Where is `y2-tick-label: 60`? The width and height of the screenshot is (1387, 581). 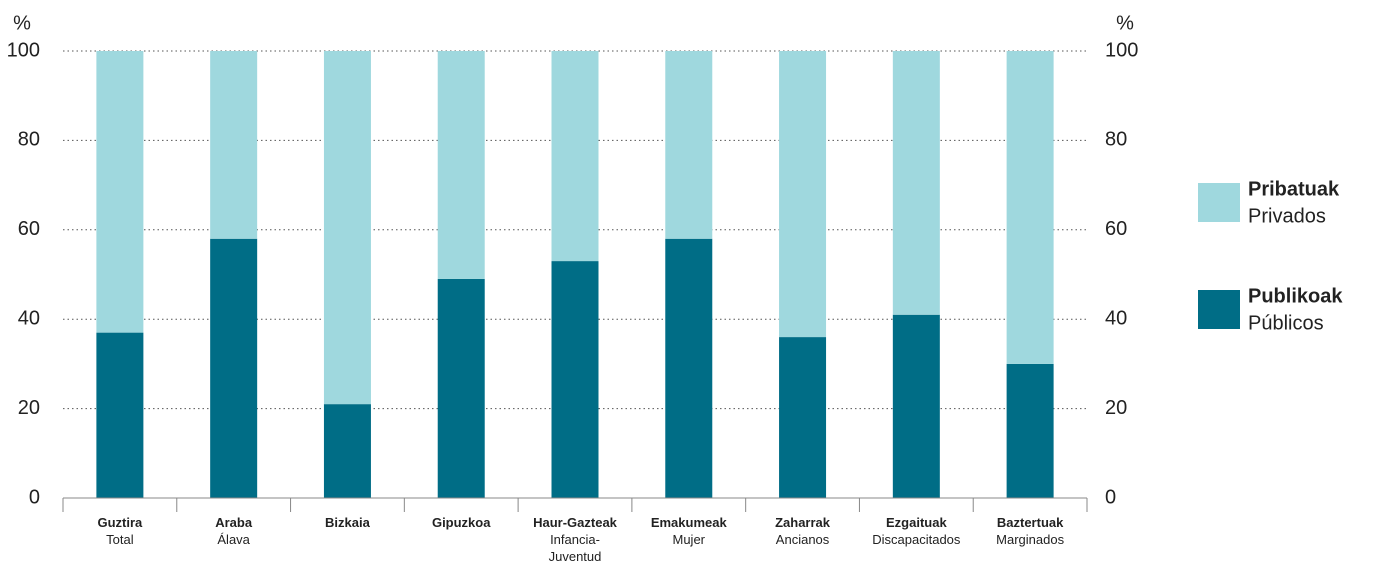
y2-tick-label: 60 is located at coordinates (1116, 229).